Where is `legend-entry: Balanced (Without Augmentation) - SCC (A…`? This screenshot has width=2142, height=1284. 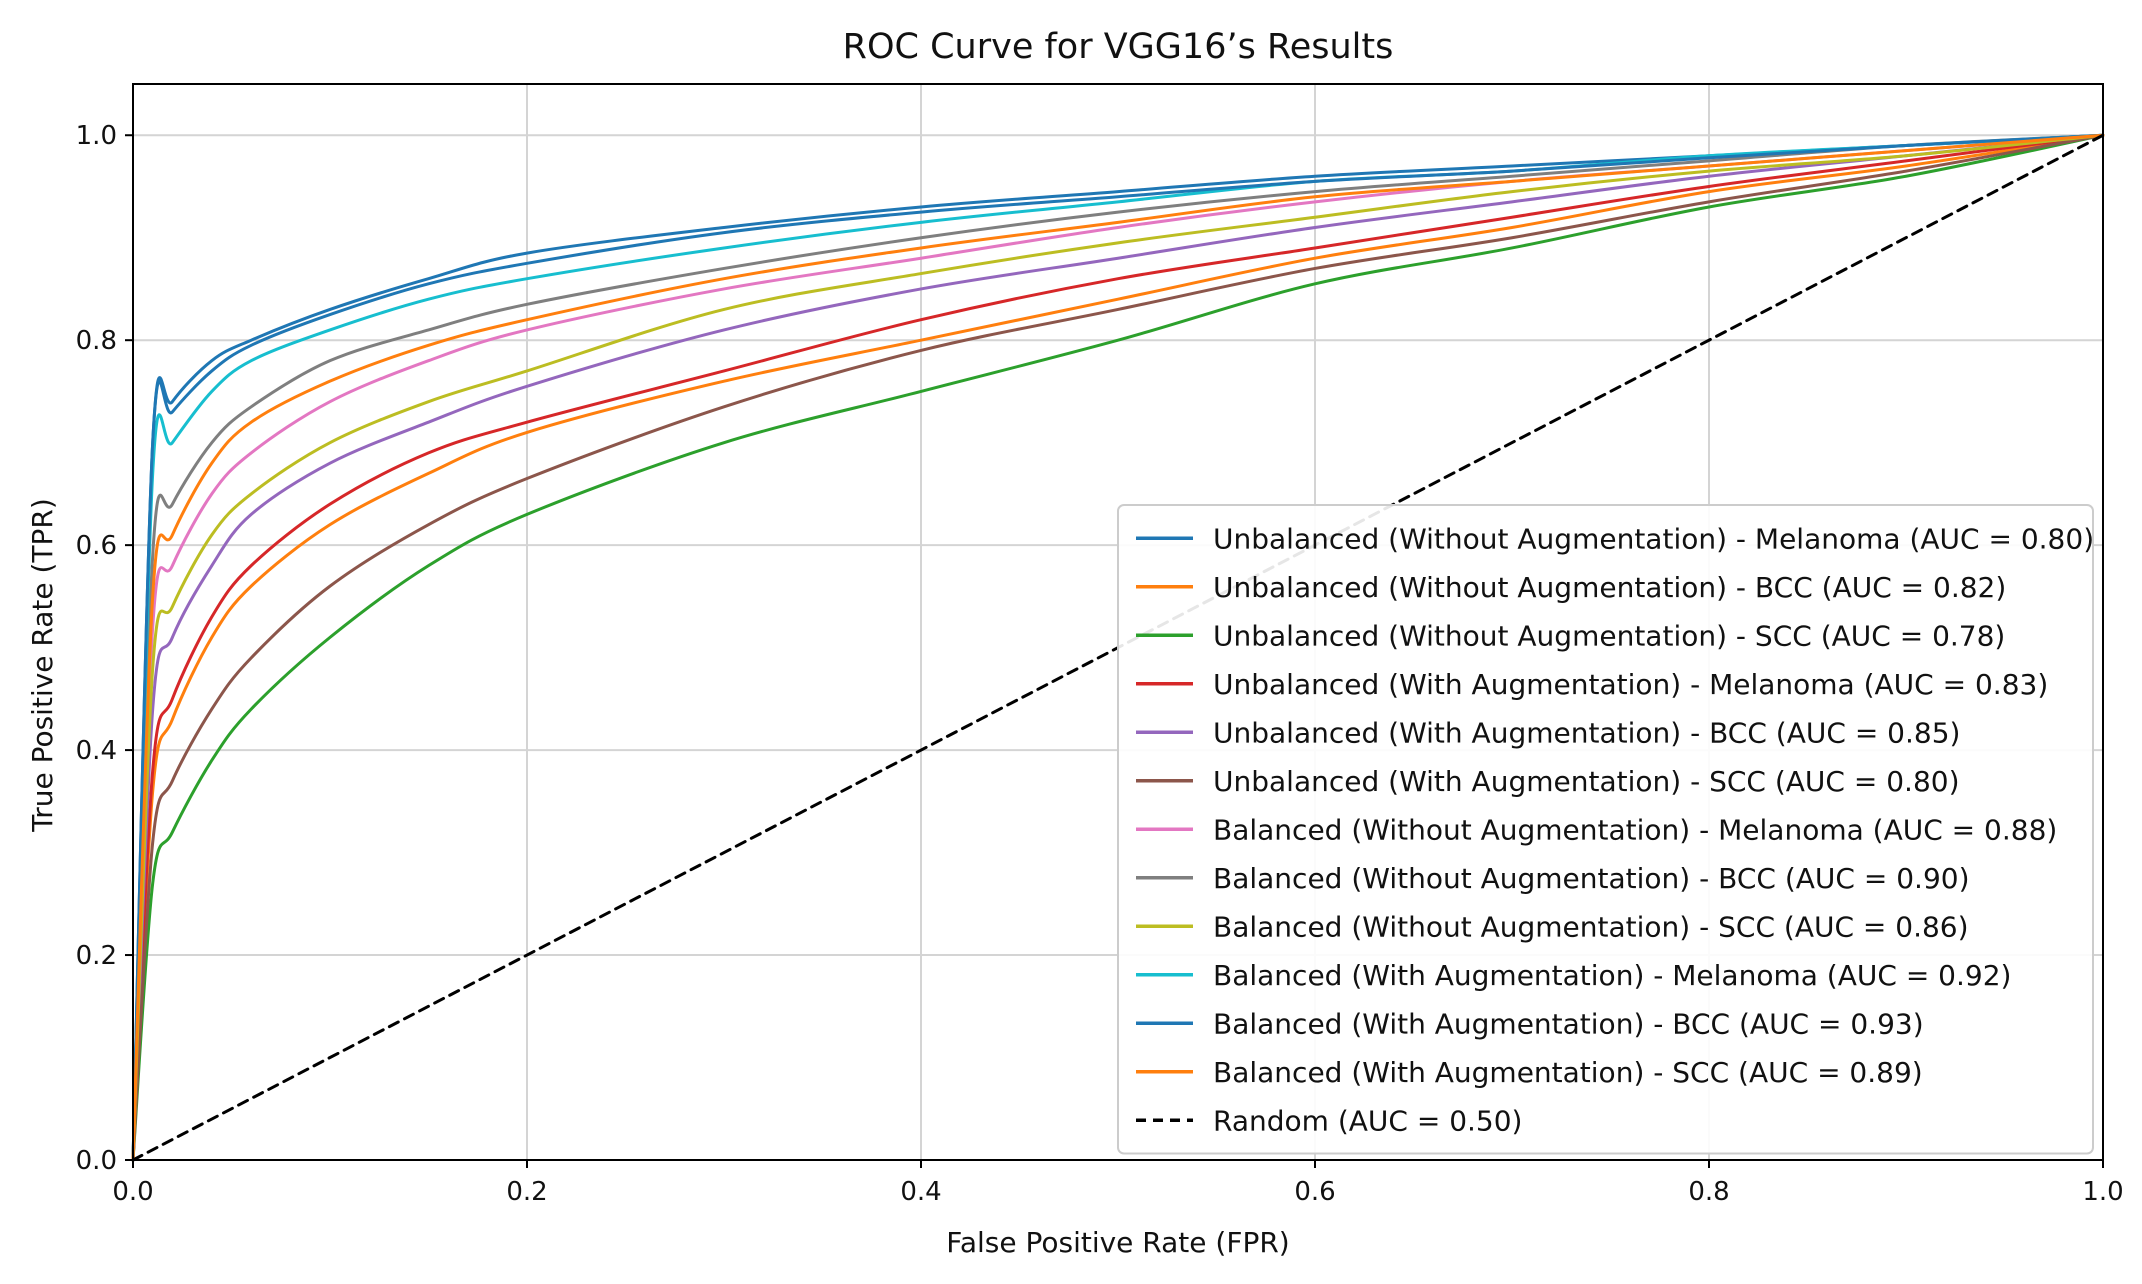 legend-entry: Balanced (Without Augmentation) - SCC (A… is located at coordinates (1591, 926).